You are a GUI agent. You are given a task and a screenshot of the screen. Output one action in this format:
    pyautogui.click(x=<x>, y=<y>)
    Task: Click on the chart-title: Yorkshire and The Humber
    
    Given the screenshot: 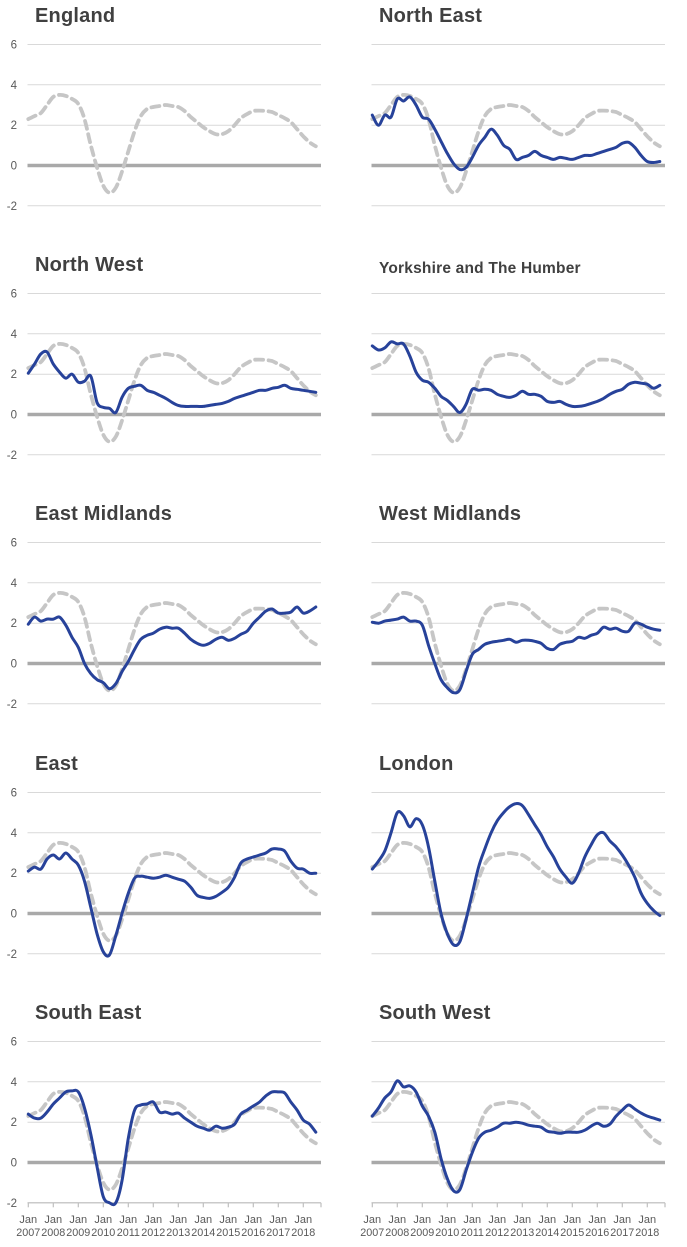 What is the action you would take?
    pyautogui.click(x=480, y=268)
    